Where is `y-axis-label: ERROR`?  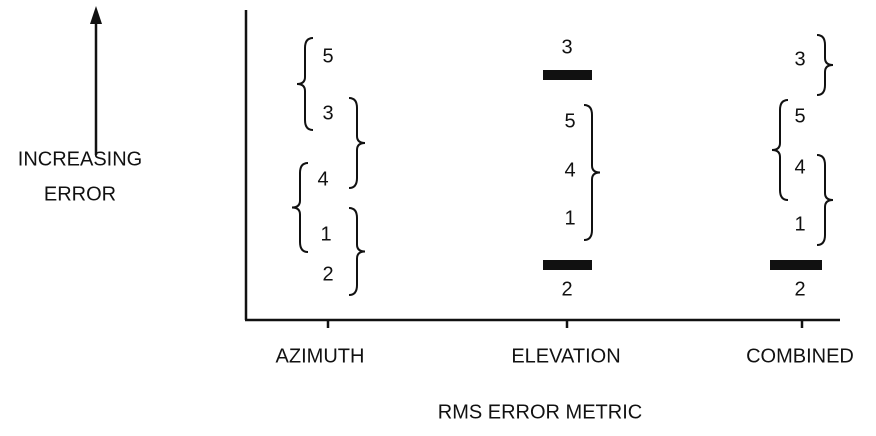 y-axis-label: ERROR is located at coordinates (80, 194).